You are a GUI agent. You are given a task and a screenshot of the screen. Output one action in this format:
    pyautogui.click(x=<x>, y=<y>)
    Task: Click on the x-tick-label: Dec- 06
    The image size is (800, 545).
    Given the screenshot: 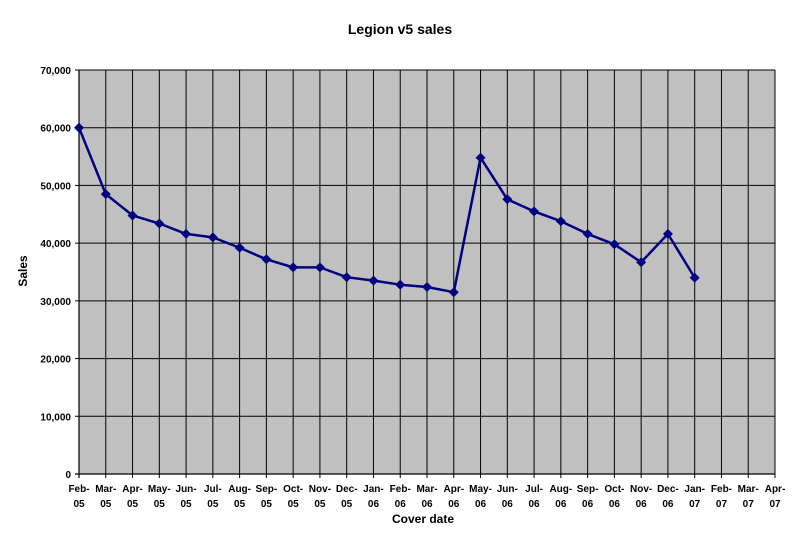 What is the action you would take?
    pyautogui.click(x=668, y=497)
    